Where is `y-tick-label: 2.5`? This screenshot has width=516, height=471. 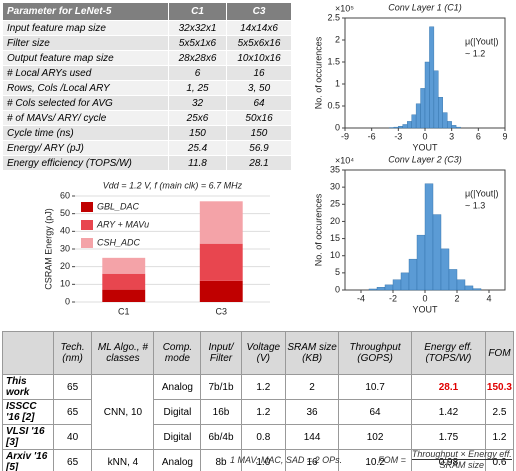 y-tick-label: 2.5 is located at coordinates (333, 17).